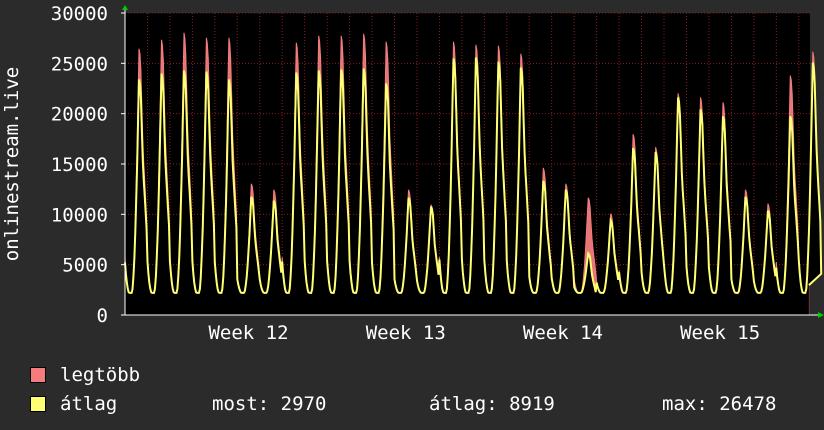  I want to click on legend-row-max: legtöbb, so click(420, 375).